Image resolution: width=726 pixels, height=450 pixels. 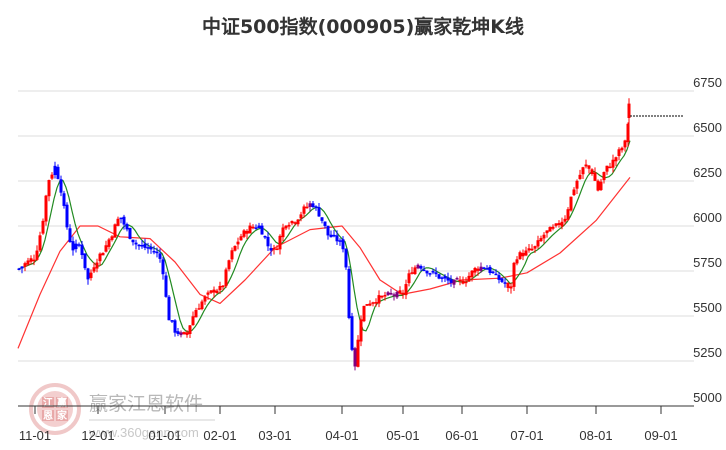 What do you see at coordinates (48, 402) in the screenshot?
I see `svg-text: 江` at bounding box center [48, 402].